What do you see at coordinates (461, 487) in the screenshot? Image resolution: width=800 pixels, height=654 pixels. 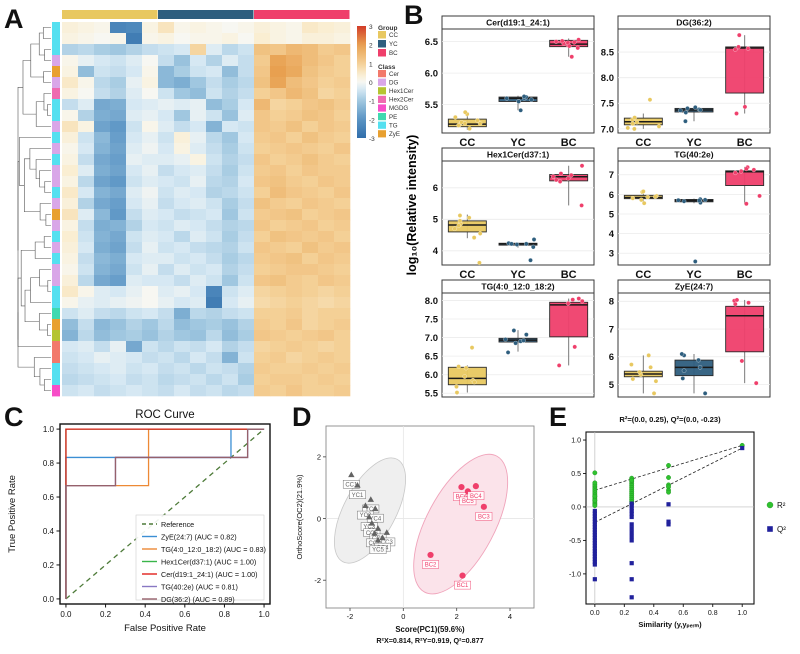 I see `score-point` at bounding box center [461, 487].